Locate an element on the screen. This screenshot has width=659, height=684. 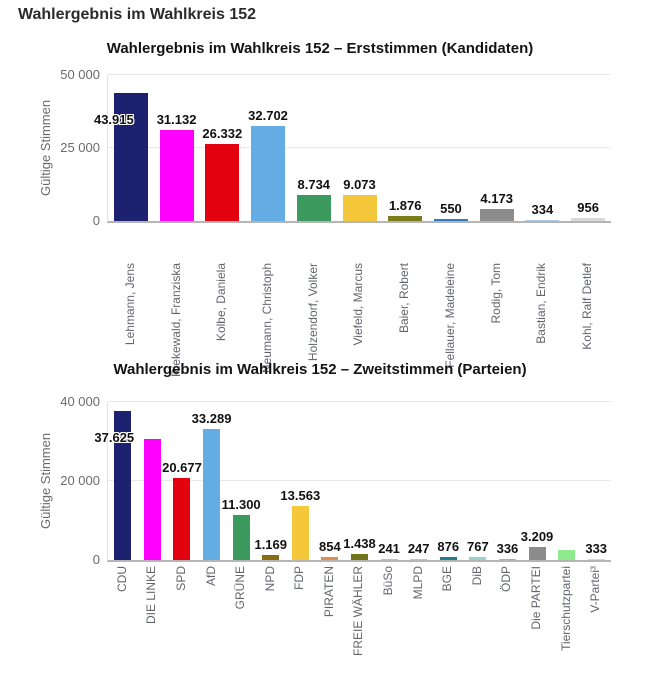
x-axis-label: PIRATEN is located at coordinates (329, 625).